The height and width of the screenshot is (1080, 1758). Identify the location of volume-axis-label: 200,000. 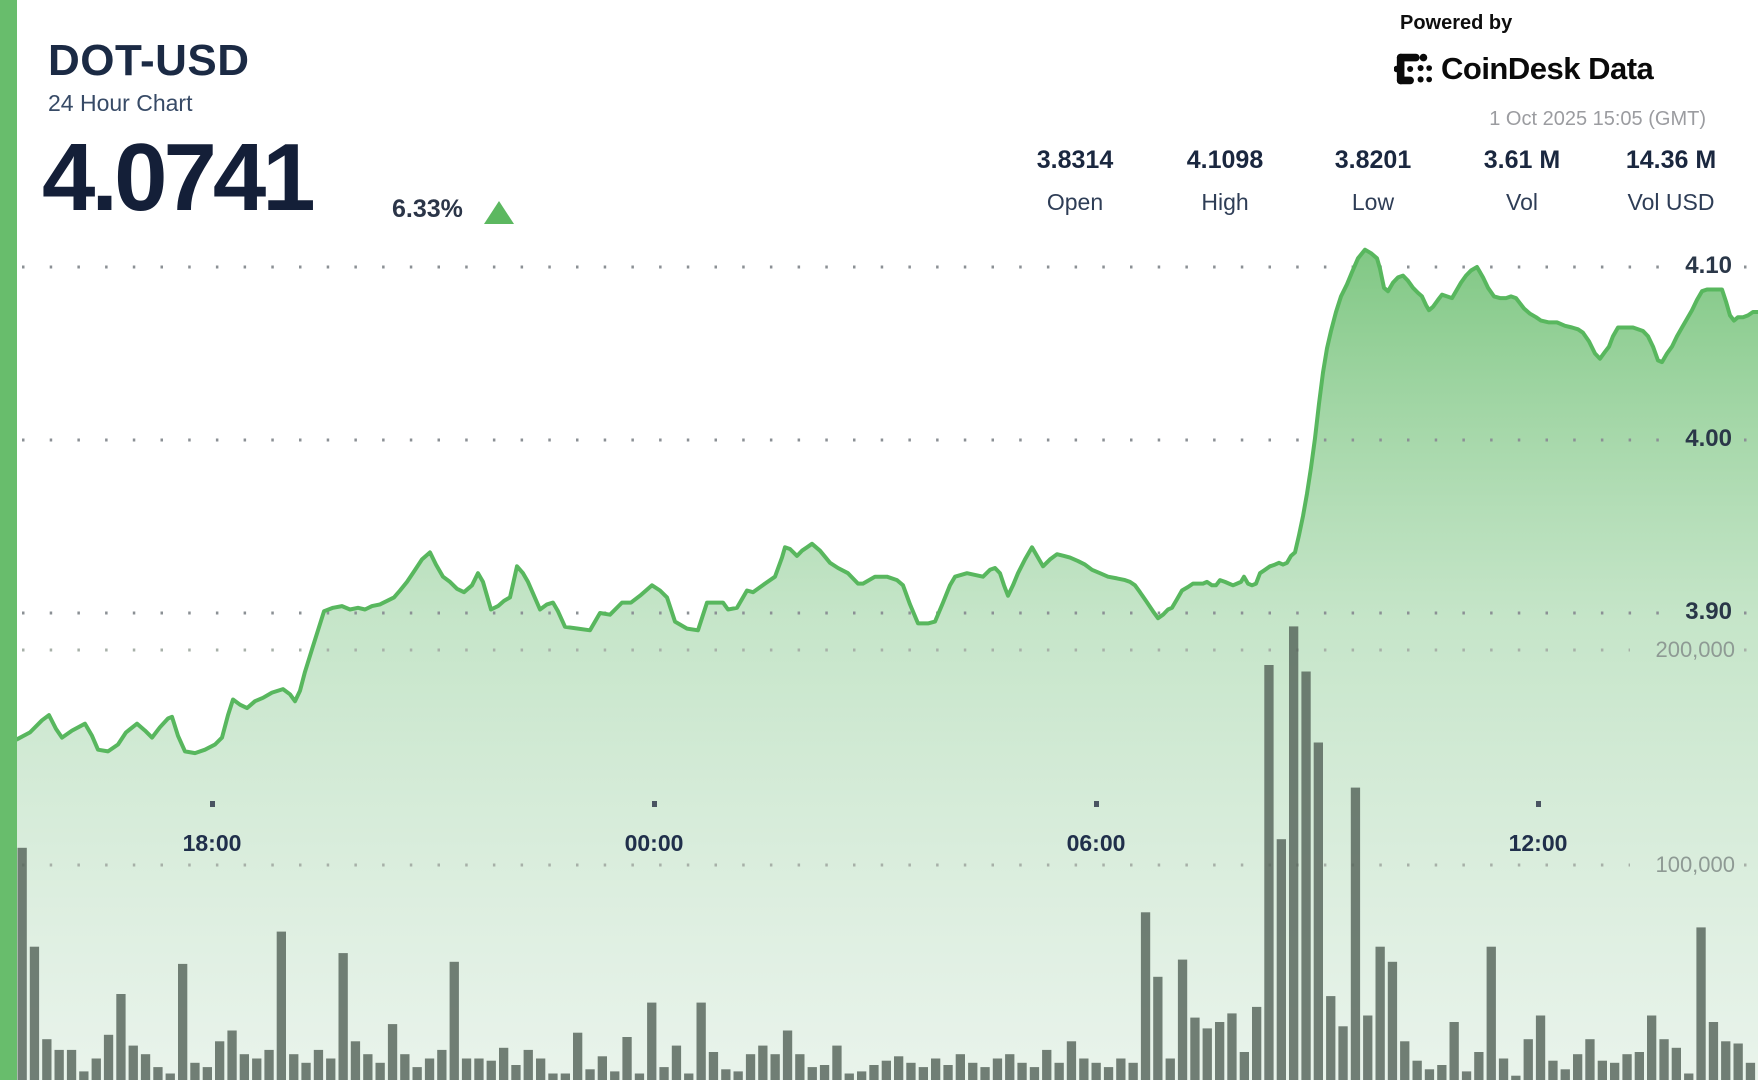
(1695, 649).